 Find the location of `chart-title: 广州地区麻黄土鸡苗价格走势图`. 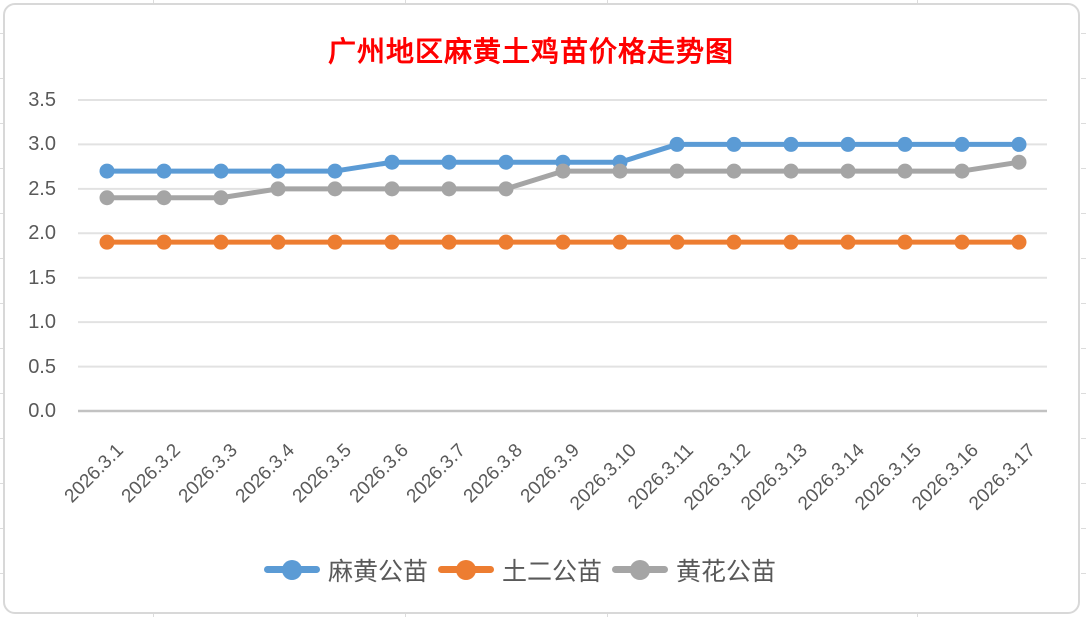

chart-title: 广州地区麻黄土鸡苗价格走势图 is located at coordinates (530, 52).